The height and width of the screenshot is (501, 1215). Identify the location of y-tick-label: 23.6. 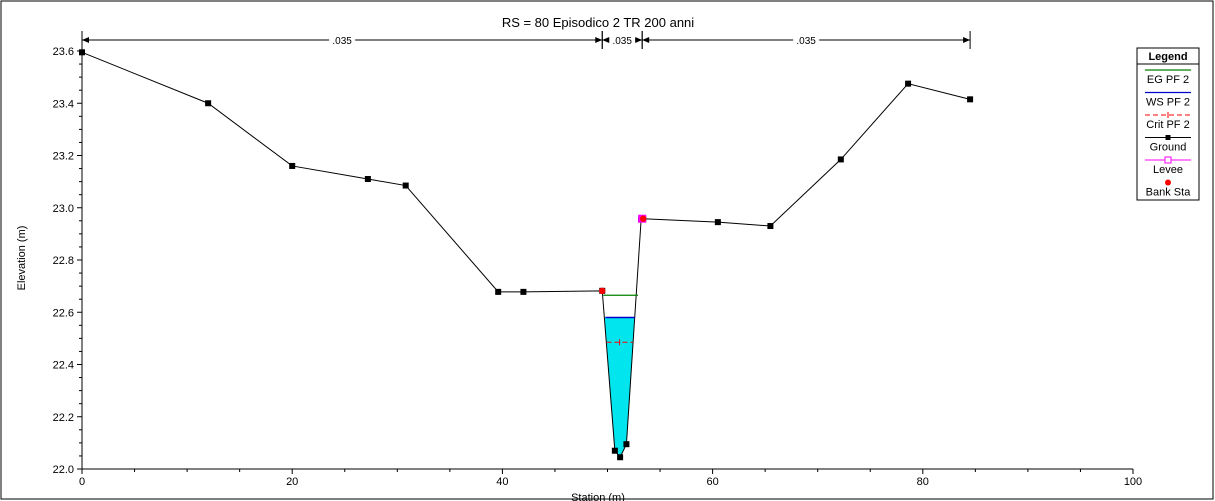
(63, 52).